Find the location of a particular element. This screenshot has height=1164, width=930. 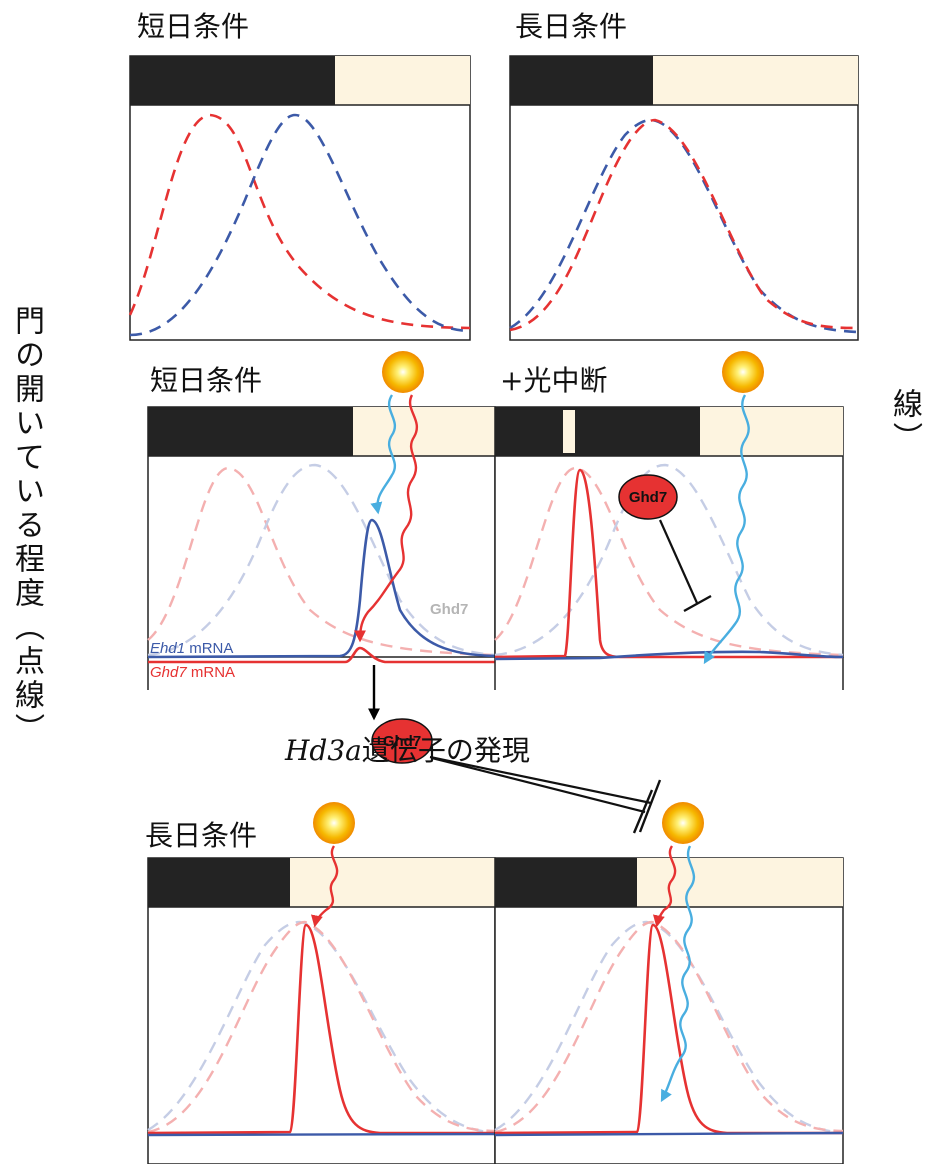

panel-night-break: Ghd7 is located at coordinates (669, 548).